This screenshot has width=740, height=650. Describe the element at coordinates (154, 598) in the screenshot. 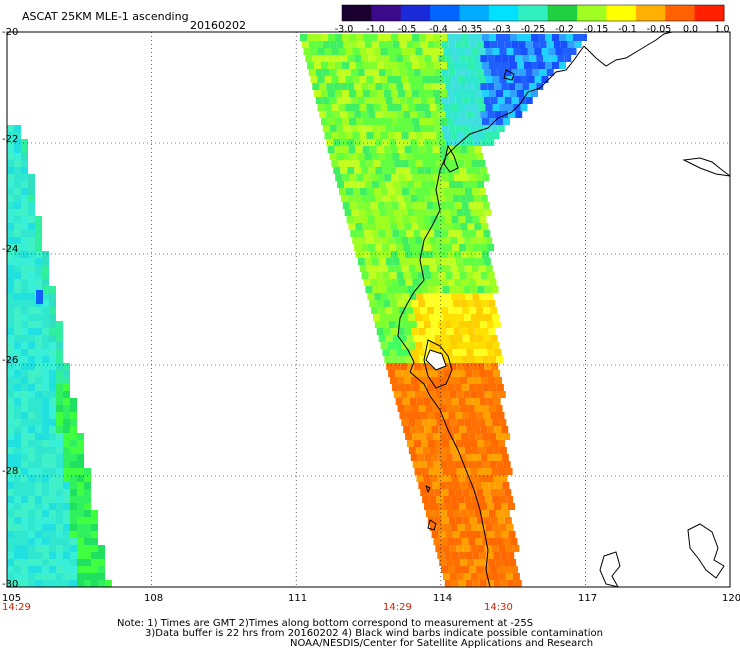

I see `lon-label: 108` at that location.